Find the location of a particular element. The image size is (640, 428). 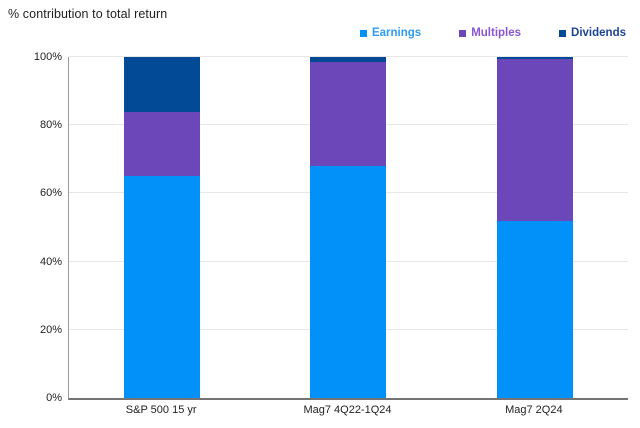

x-axis-labels: S&P 500 15 yr Mag7 4Q22-1Q24 Mag7 2Q24 is located at coordinates (347, 410).